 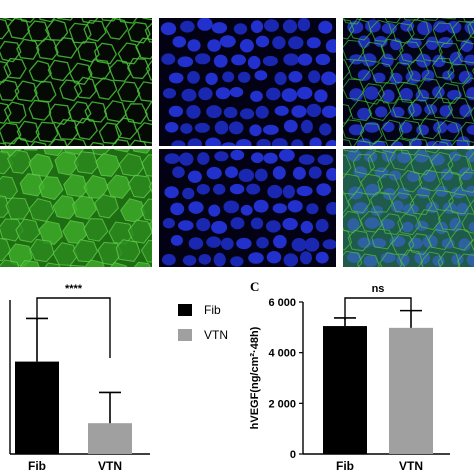 What do you see at coordinates (282, 303) in the screenshot?
I see `right-y-tick-label: 6 000` at bounding box center [282, 303].